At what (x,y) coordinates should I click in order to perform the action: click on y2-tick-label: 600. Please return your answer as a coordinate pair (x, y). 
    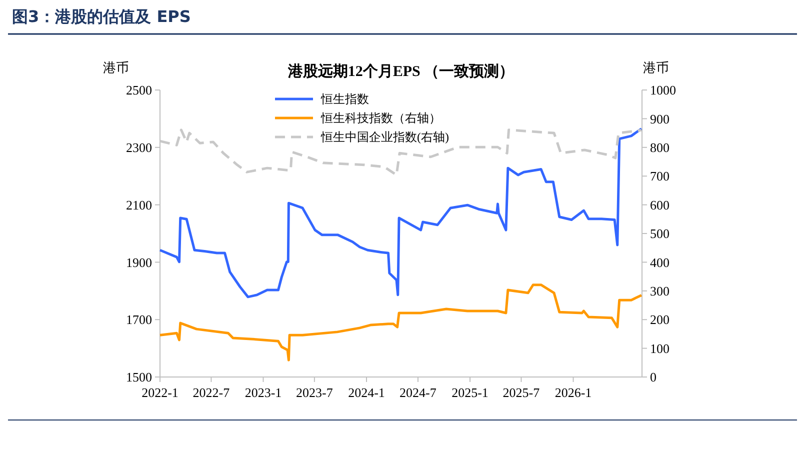
    Looking at the image, I should click on (660, 204).